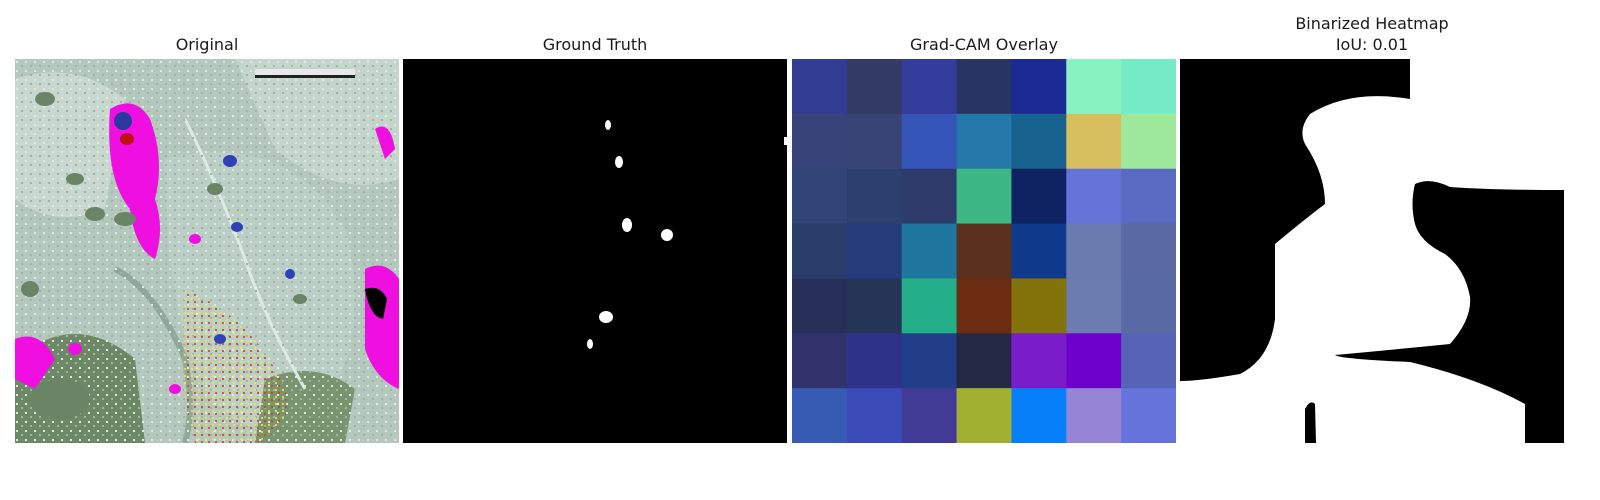 This screenshot has height=500, width=1600. Describe the element at coordinates (1449, 312) in the screenshot. I see `heatmap-dark-right` at that location.